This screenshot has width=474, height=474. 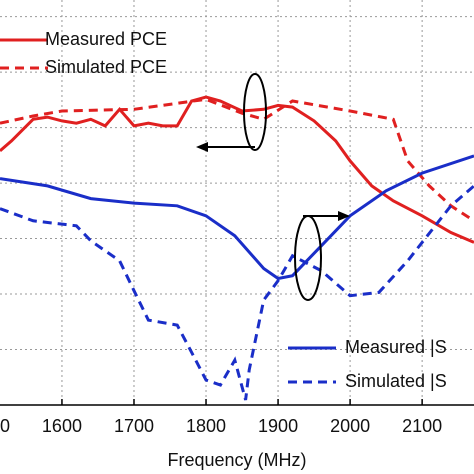 I want to click on x-tick-label: 1800, so click(x=206, y=426).